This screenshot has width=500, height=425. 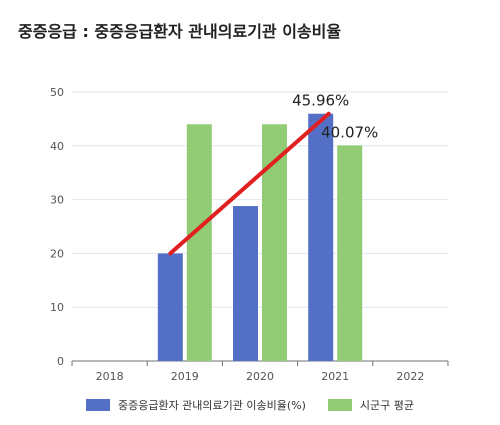 I want to click on legend: 중증응급환자 관내의료기관 이송비율(%) 시군구 평균, so click(x=250, y=405).